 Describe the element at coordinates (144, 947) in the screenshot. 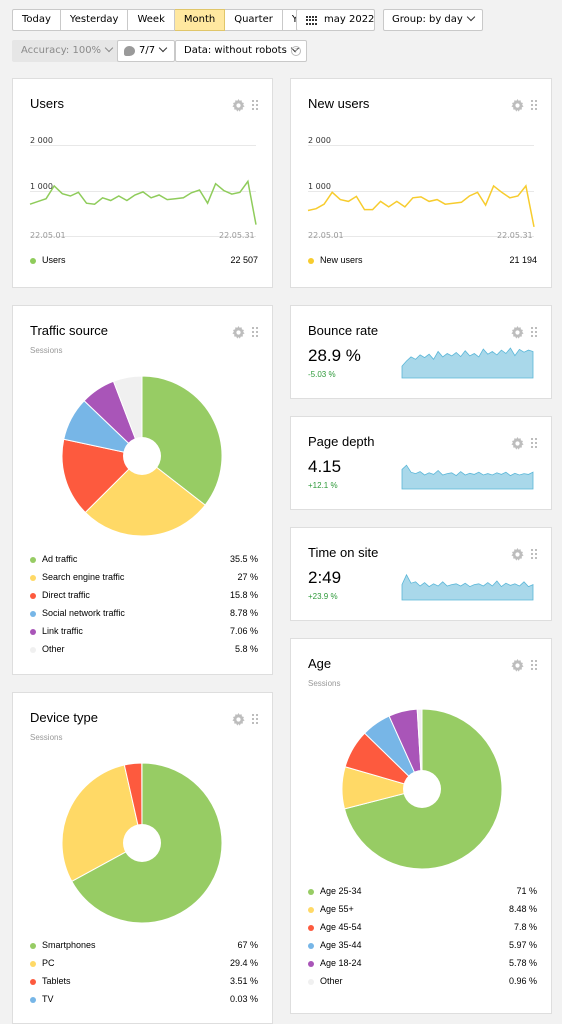

I see `legend-item: Smartphones 67 %` at that location.